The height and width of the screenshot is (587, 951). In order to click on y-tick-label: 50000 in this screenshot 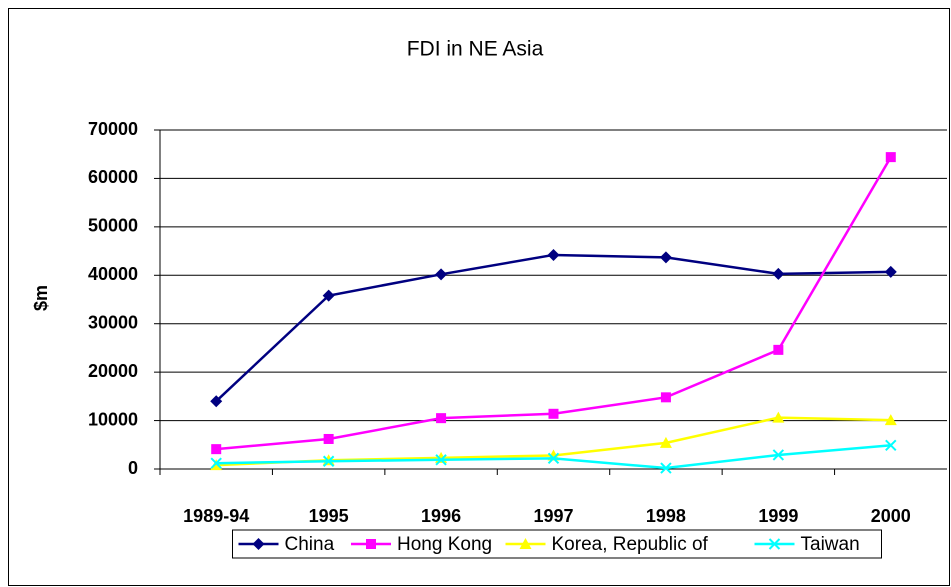, I will do `click(113, 226)`.